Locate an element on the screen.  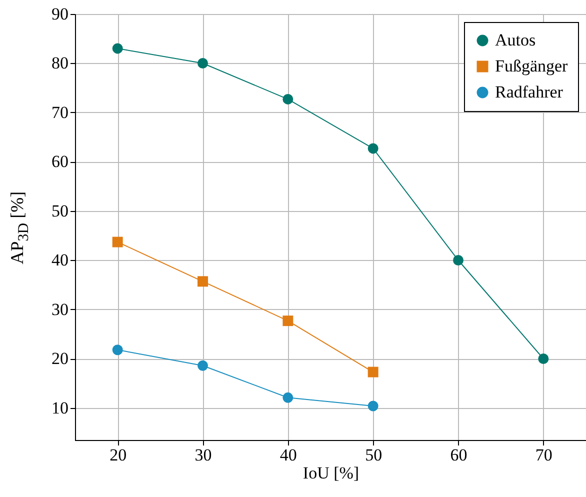
legend-label: Autos is located at coordinates (515, 40).